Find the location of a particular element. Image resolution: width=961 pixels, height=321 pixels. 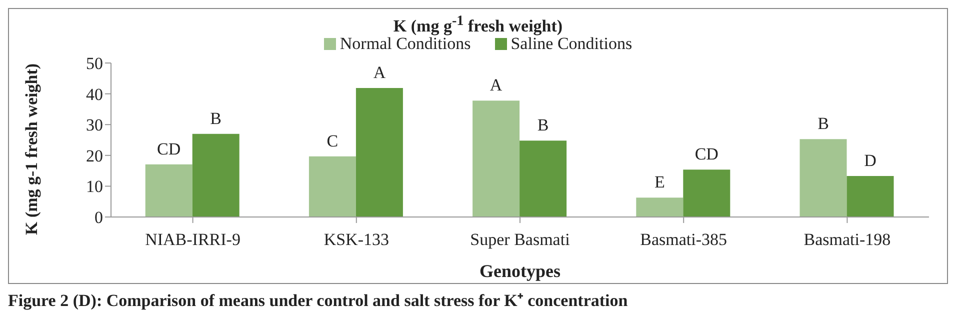

chart-title: K (mg g$^{-1}$ fresh weight) is located at coordinates (478, 24).